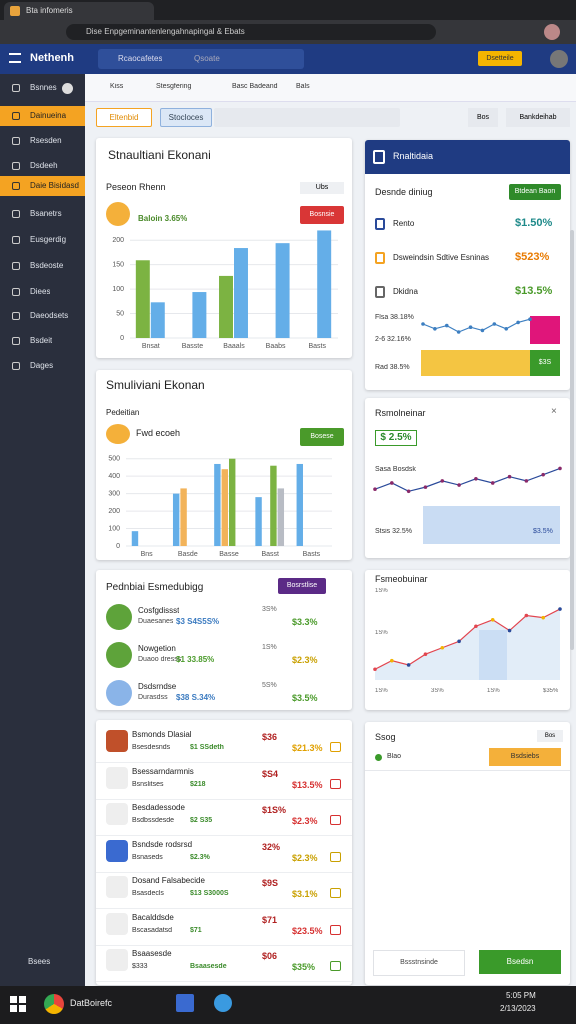 The image size is (576, 1024). Describe the element at coordinates (381, 591) in the screenshot. I see `y-label: 1S%` at that location.